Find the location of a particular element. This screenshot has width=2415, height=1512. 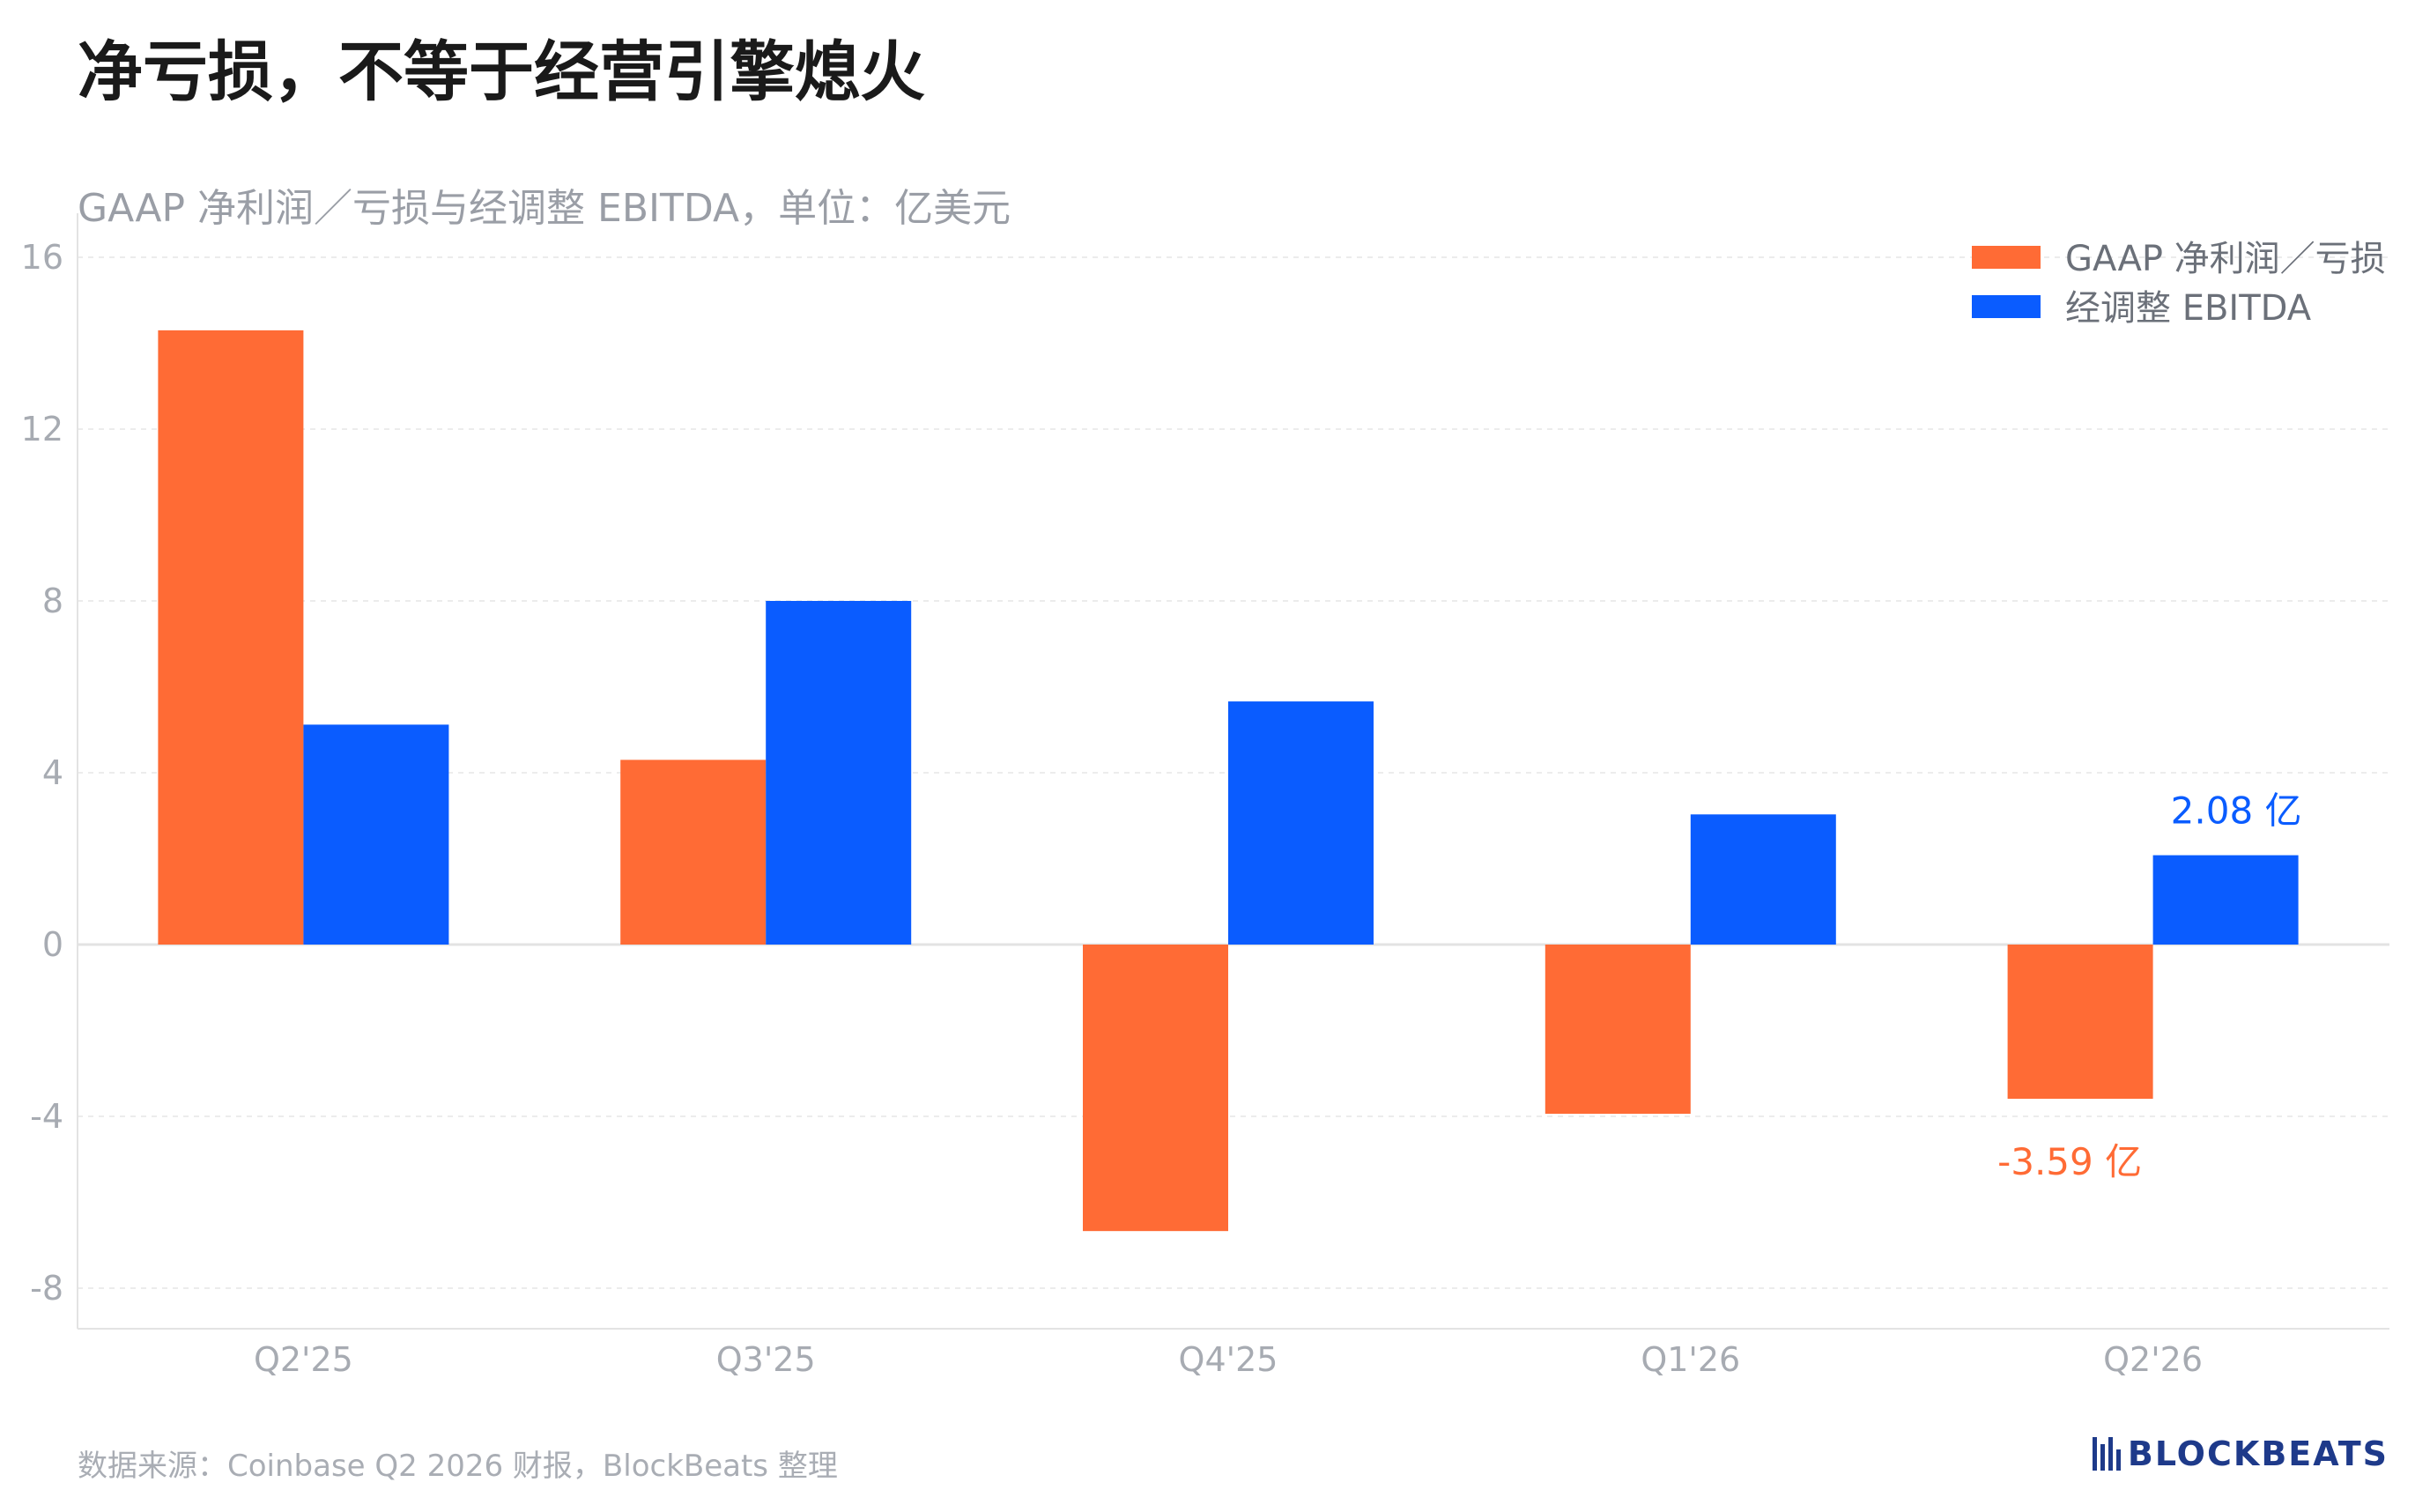

y-tick-label-6: -8 is located at coordinates (46, 1288).